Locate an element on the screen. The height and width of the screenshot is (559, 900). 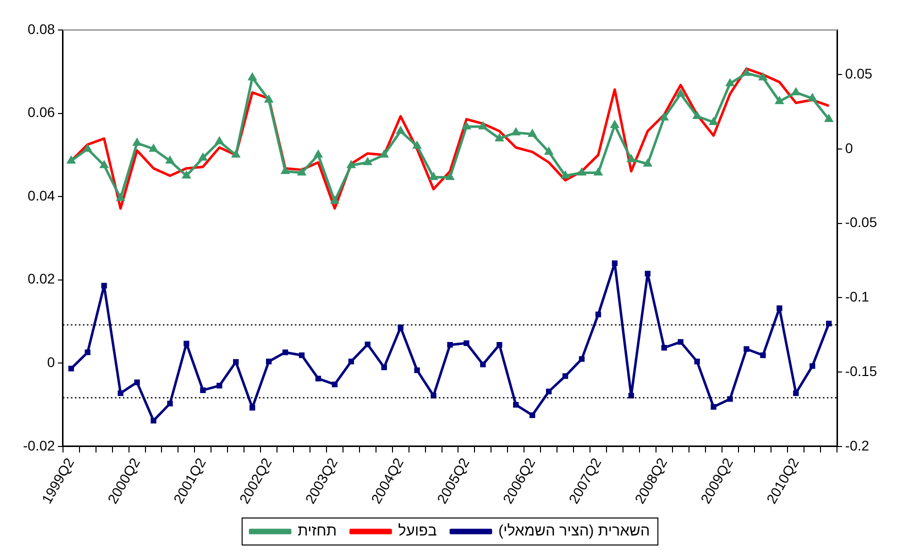
y-tick-label: 0.06 is located at coordinates (42, 112).